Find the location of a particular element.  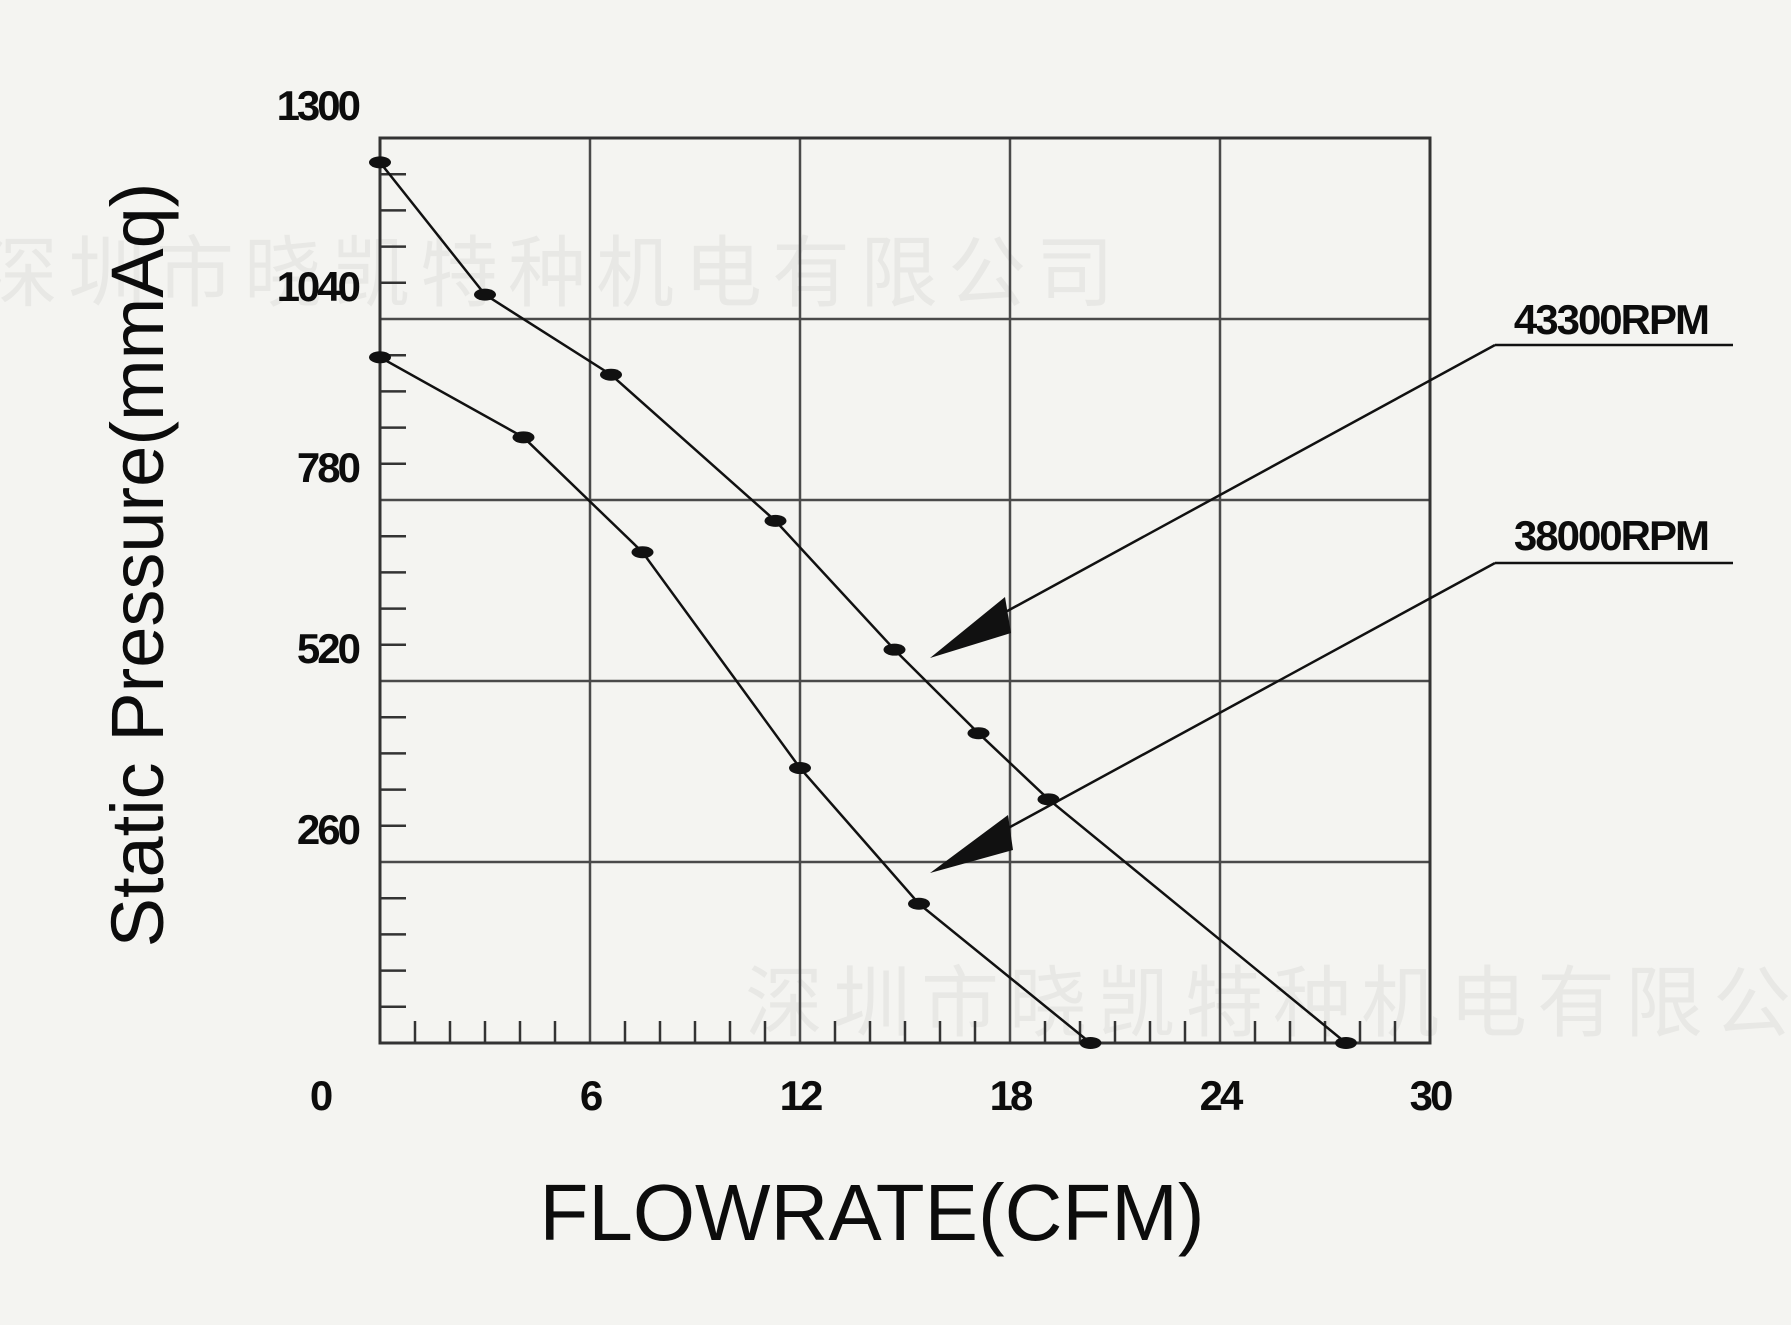

x-tick-label-24: 24 is located at coordinates (1222, 1095).